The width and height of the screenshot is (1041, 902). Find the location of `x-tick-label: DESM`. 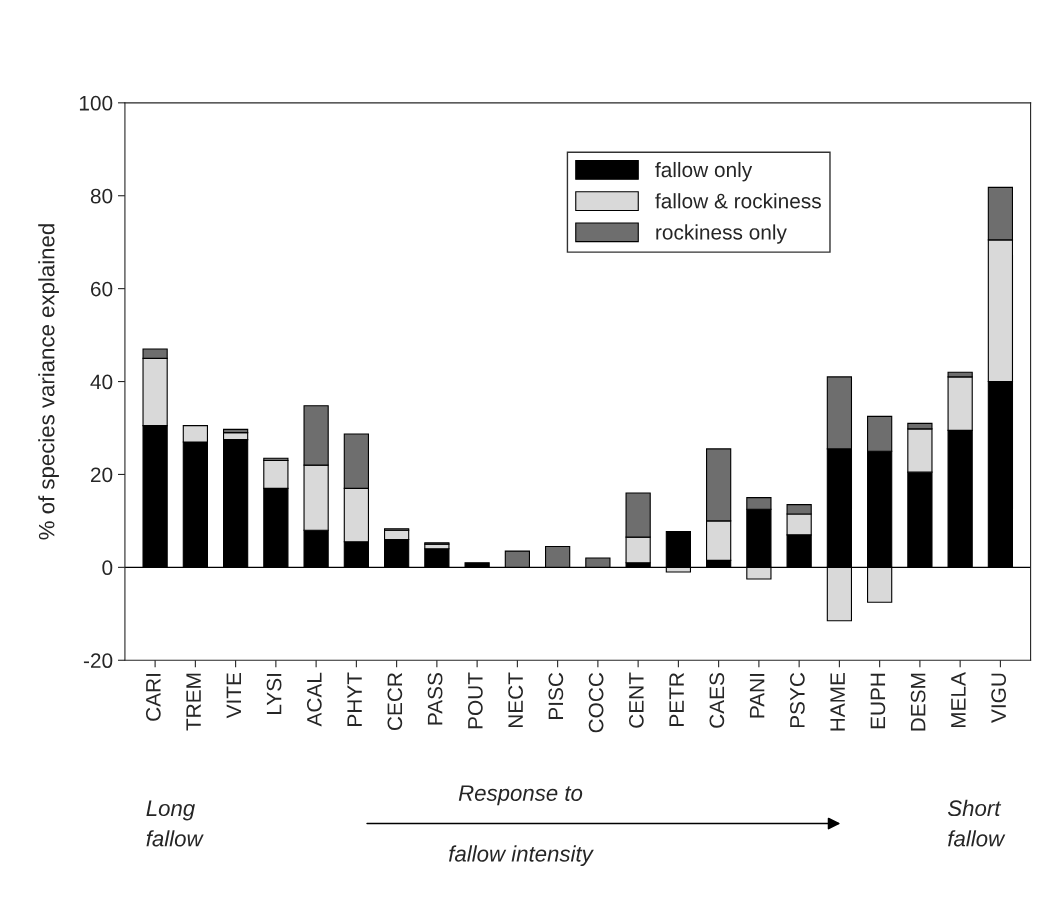

x-tick-label: DESM is located at coordinates (918, 702).